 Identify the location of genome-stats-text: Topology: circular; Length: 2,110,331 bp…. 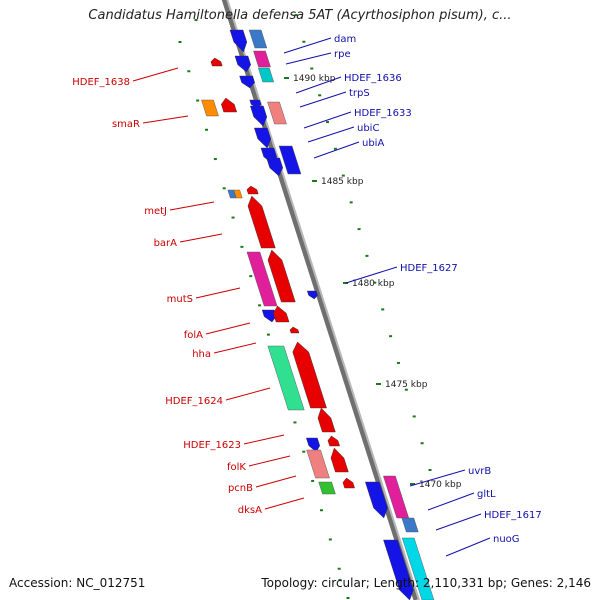
(426, 583).